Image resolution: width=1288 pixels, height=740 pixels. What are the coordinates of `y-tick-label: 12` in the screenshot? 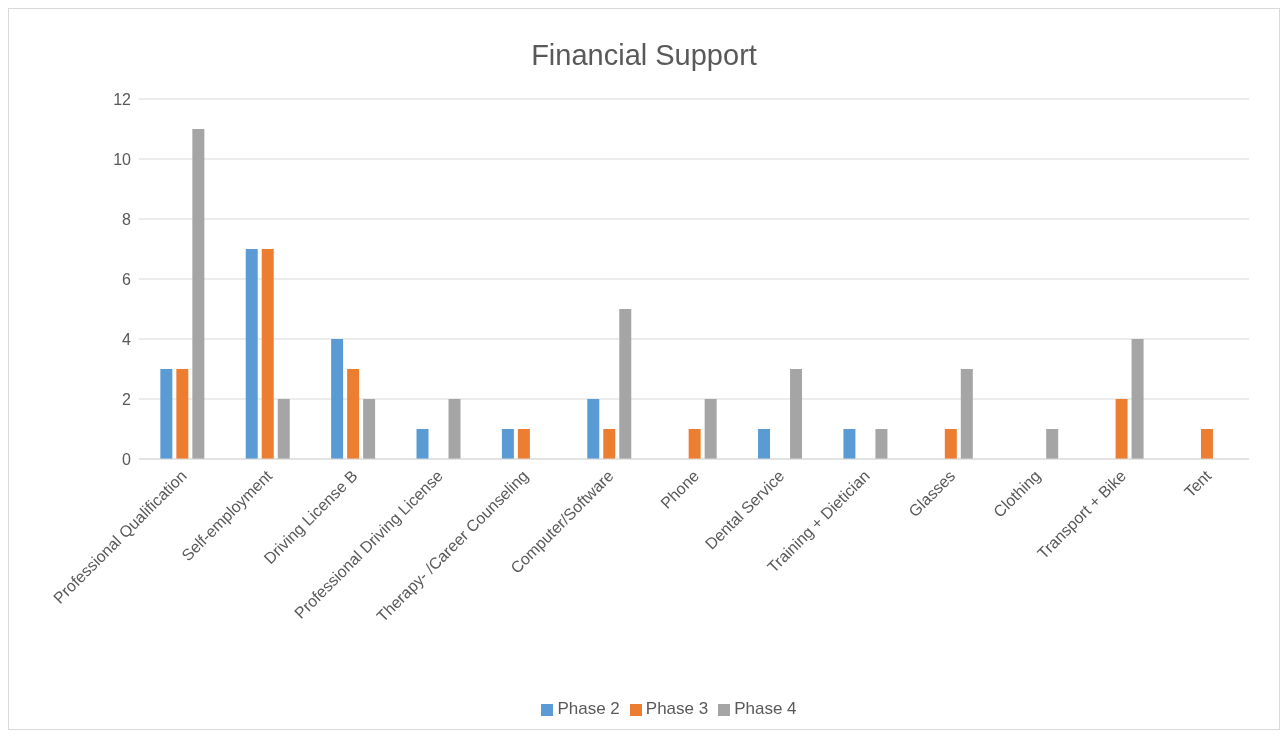 It's located at (122, 99).